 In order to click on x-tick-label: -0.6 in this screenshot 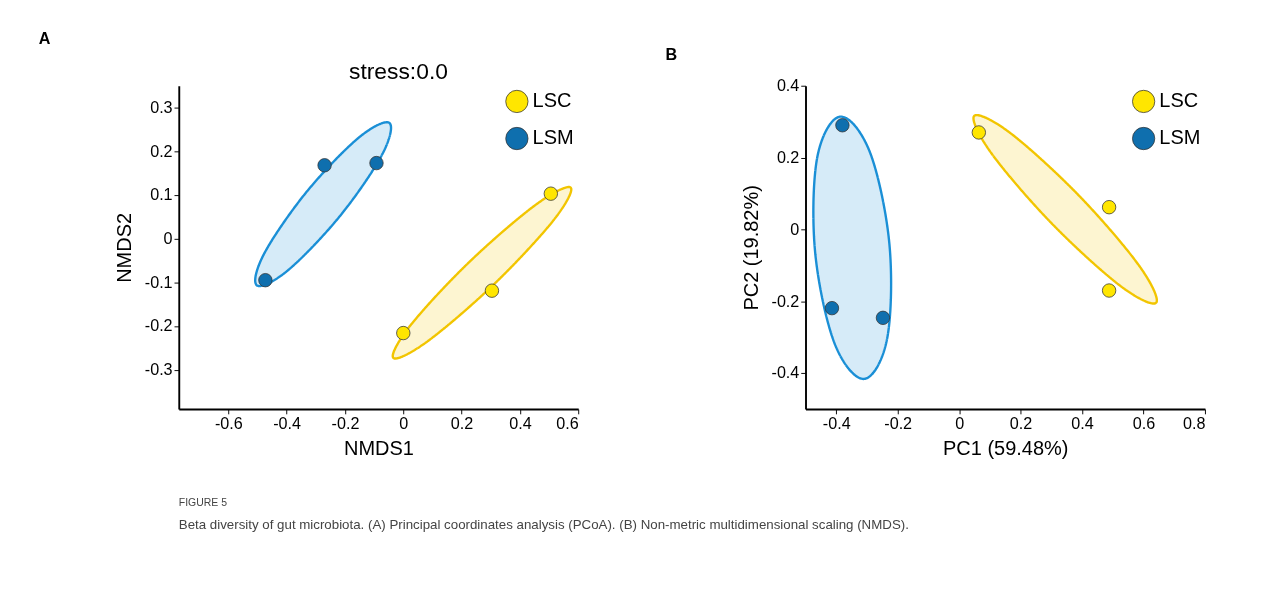, I will do `click(228, 422)`.